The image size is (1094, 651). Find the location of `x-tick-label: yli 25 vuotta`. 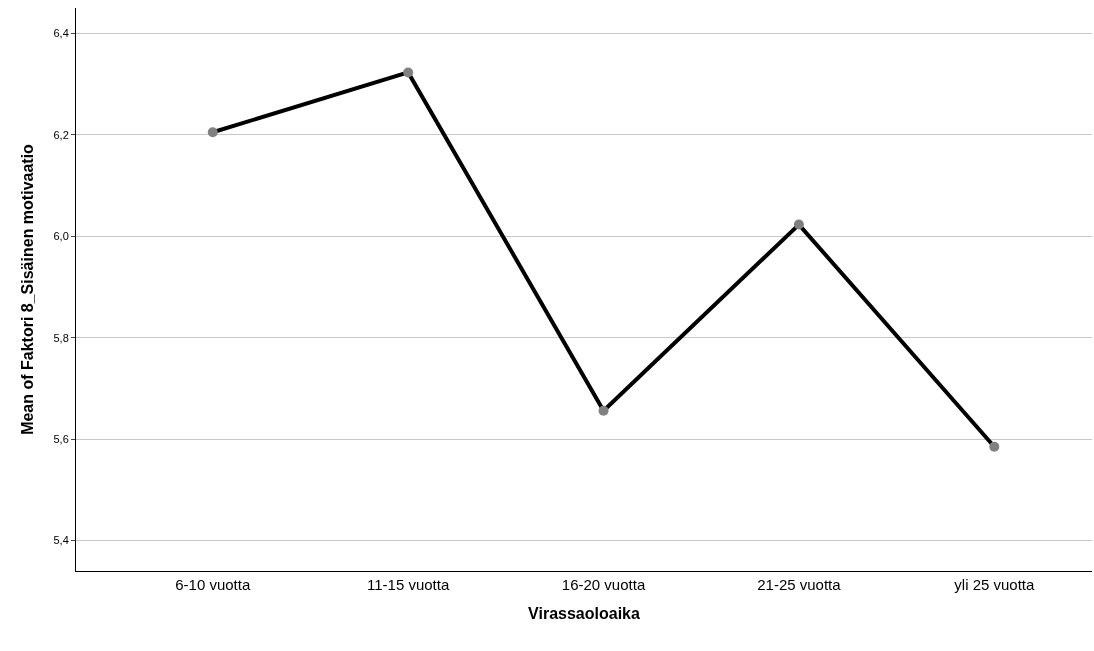

x-tick-label: yli 25 vuotta is located at coordinates (994, 584).